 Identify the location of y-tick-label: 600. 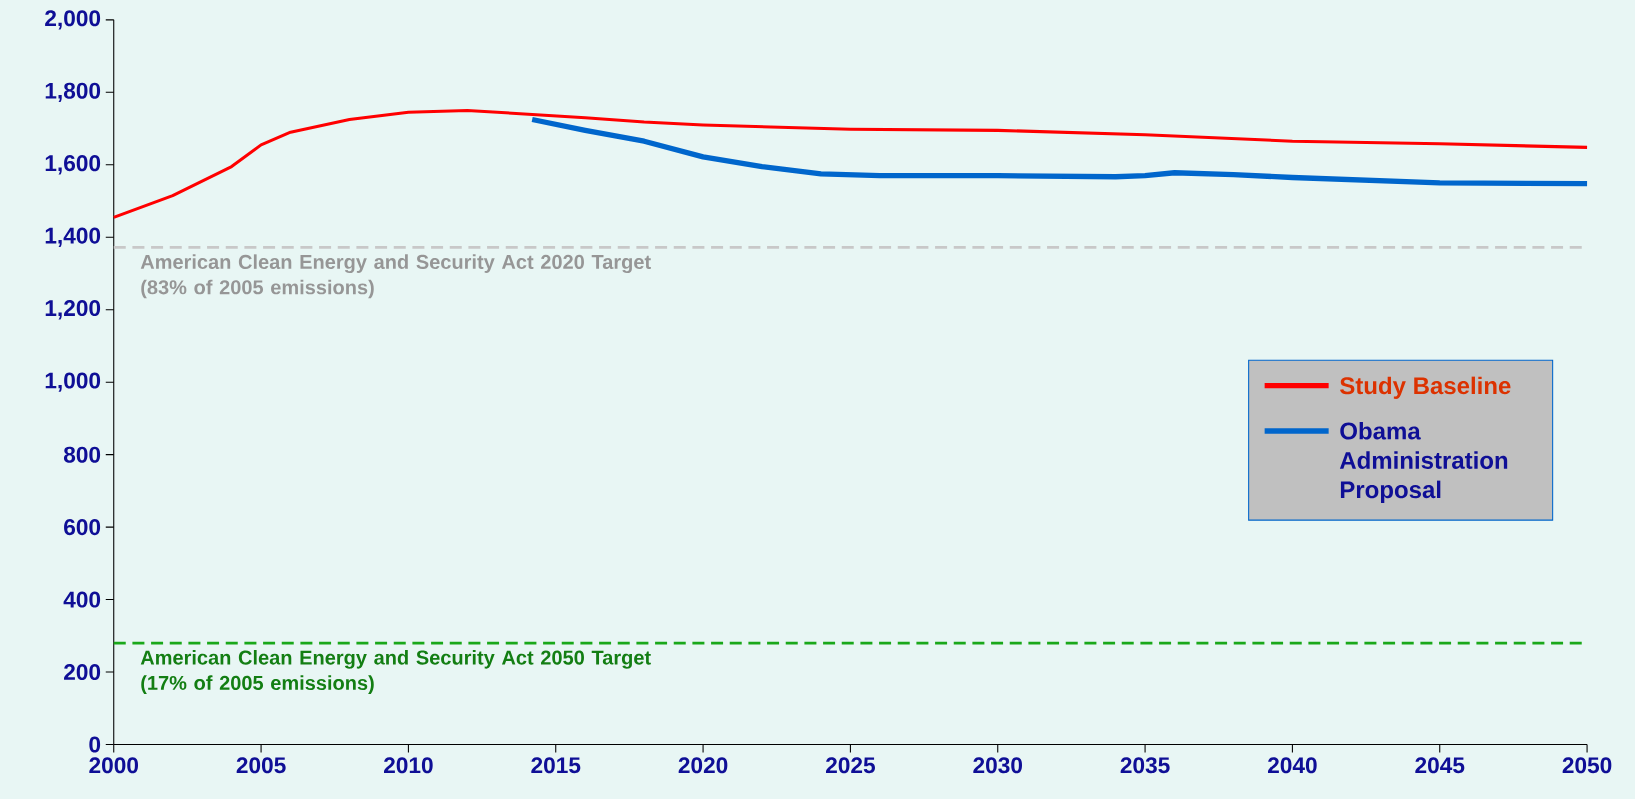
(82, 527).